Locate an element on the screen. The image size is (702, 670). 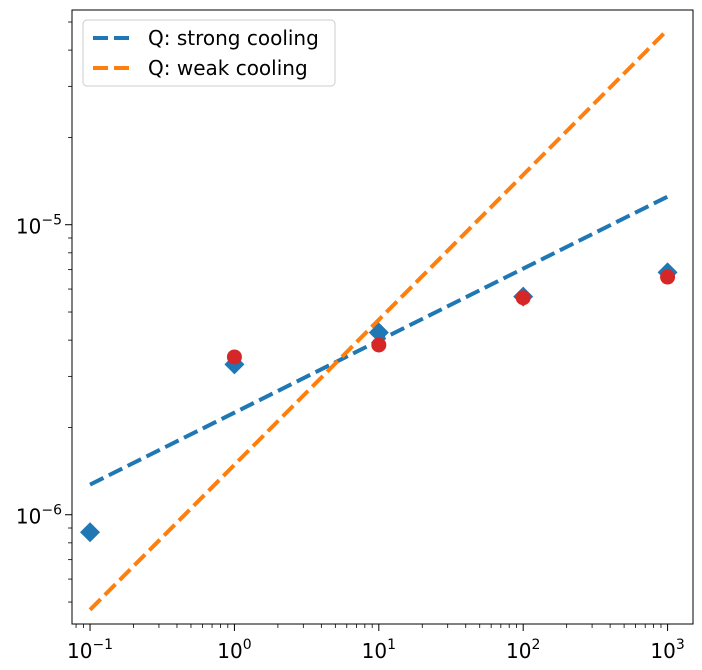
legend-label-strong-cooling: Q: strong cooling is located at coordinates (233, 38).